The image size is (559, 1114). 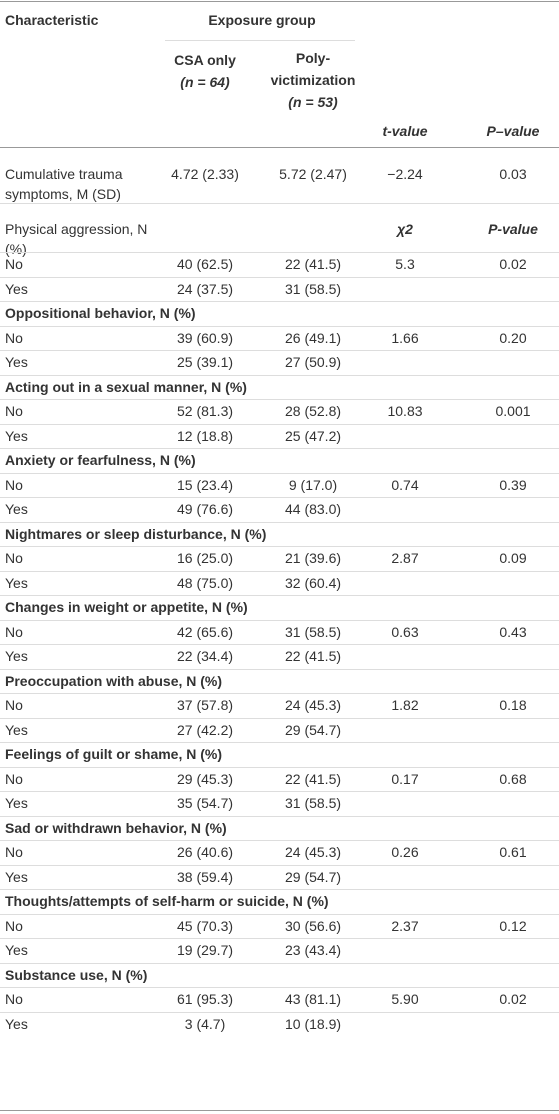 I want to click on cell: 4.72 (2.33), so click(x=205, y=174).